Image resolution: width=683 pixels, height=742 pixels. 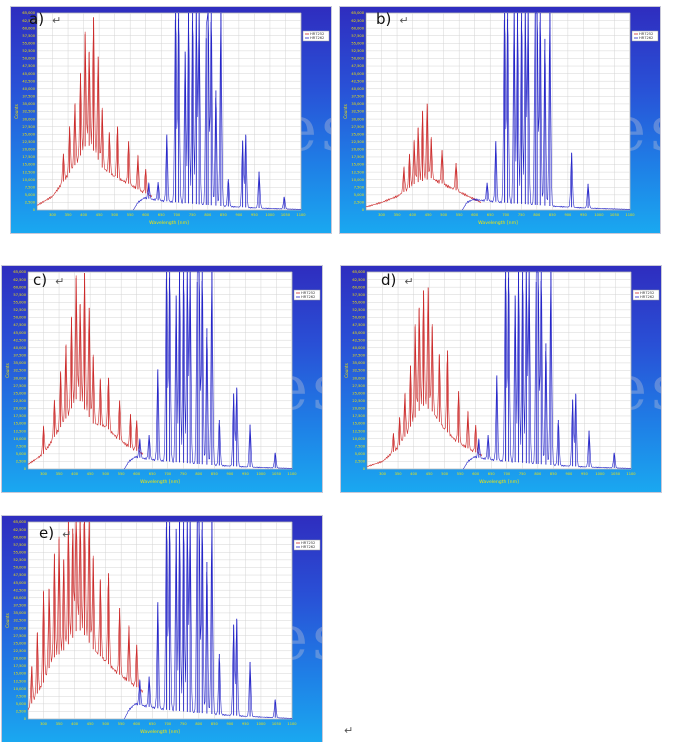 What do you see at coordinates (193, 215) in the screenshot?
I see `x-tick-label: 750` at bounding box center [193, 215].